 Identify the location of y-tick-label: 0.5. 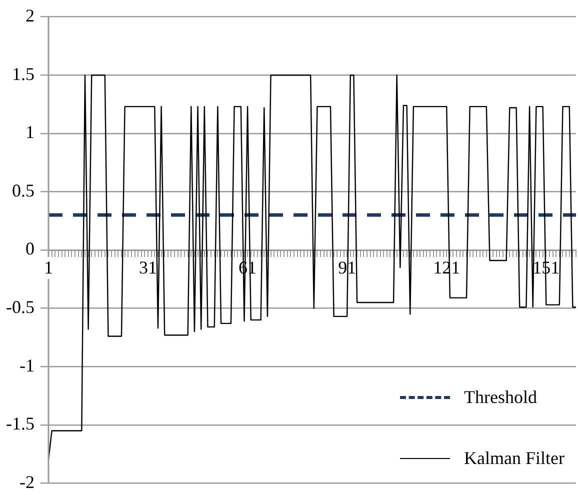
(23, 190).